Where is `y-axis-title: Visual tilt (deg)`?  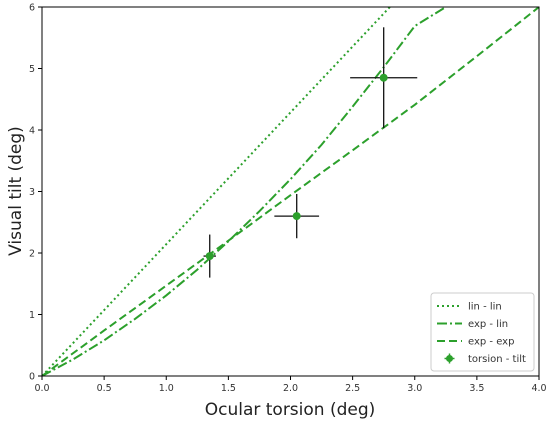
y-axis-title: Visual tilt (deg) is located at coordinates (16, 191).